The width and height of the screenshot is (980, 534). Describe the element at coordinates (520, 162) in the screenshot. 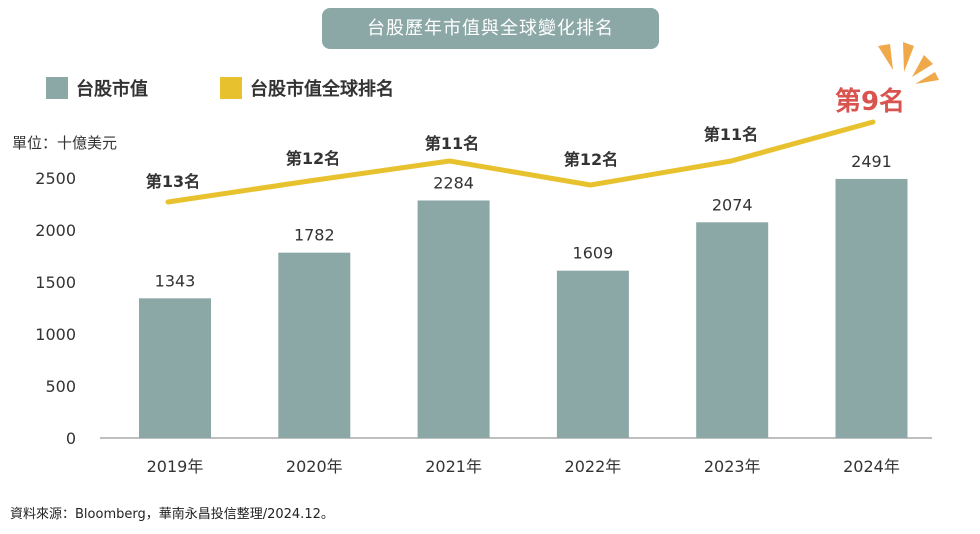

I see `rank-line` at that location.